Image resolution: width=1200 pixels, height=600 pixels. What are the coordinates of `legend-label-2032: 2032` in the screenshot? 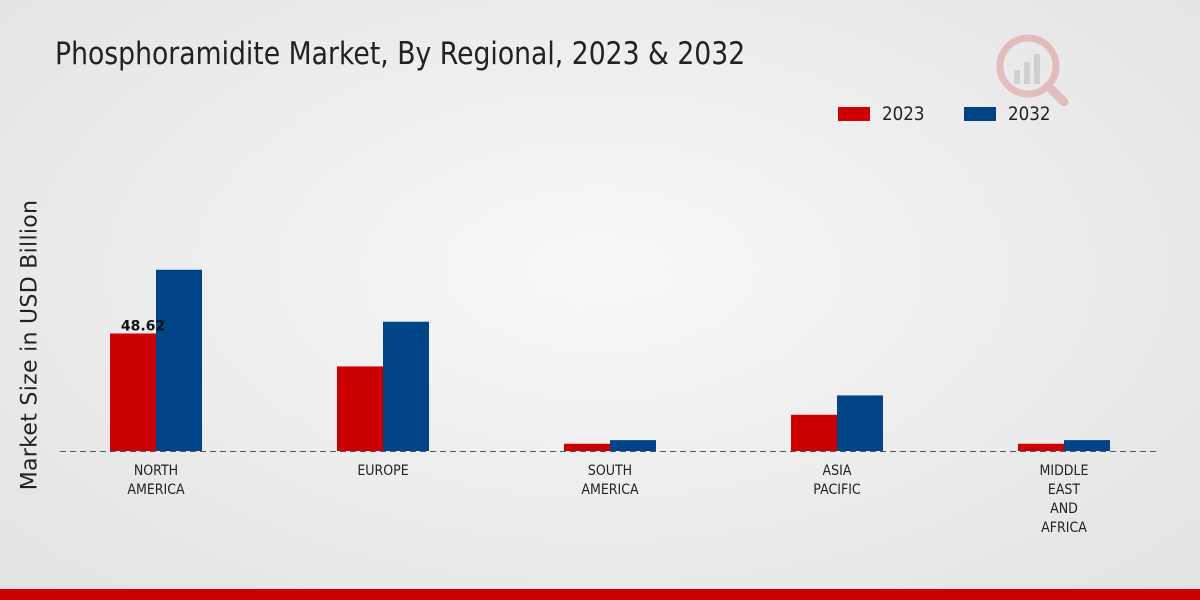 It's located at (1029, 114).